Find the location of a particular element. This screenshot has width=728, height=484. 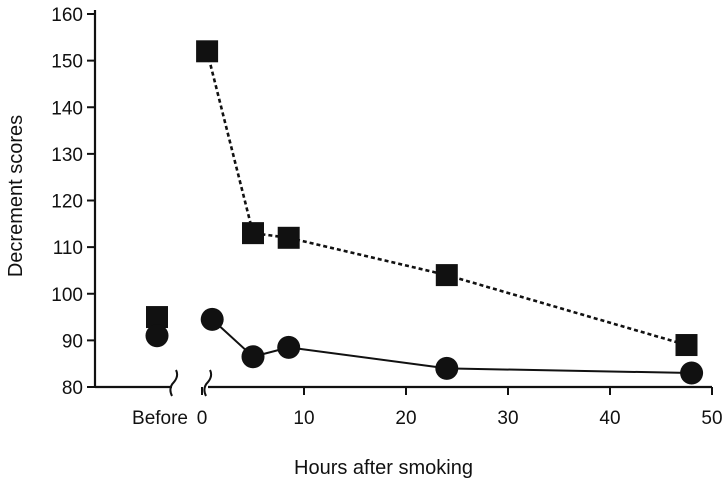

x-tick-label: 20 is located at coordinates (405, 418).